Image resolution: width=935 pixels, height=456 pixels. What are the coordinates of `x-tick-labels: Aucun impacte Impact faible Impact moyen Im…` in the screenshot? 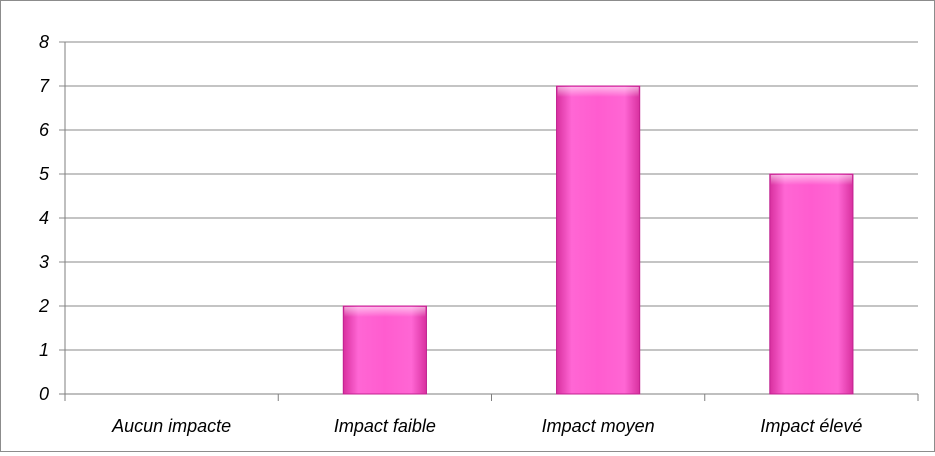 It's located at (486, 426).